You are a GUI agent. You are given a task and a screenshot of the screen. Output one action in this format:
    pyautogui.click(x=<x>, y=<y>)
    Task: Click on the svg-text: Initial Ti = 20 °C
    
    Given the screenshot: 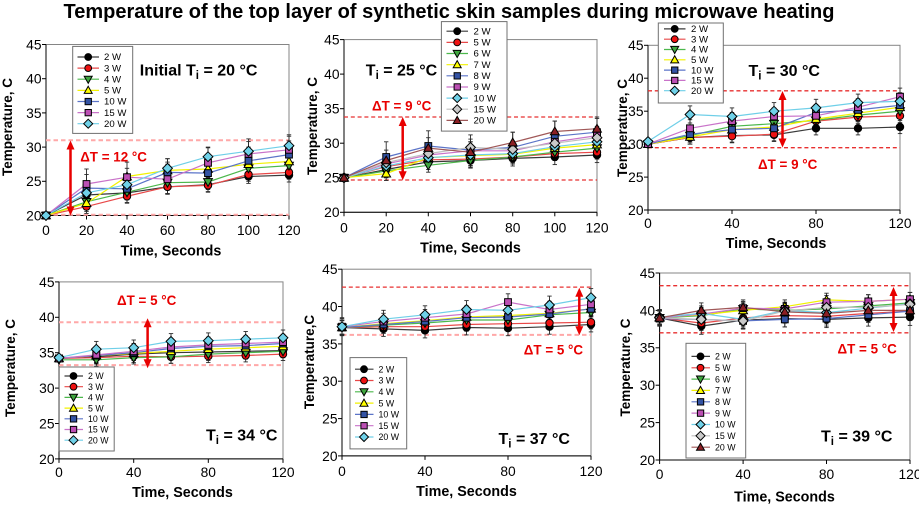 What is the action you would take?
    pyautogui.click(x=199, y=73)
    